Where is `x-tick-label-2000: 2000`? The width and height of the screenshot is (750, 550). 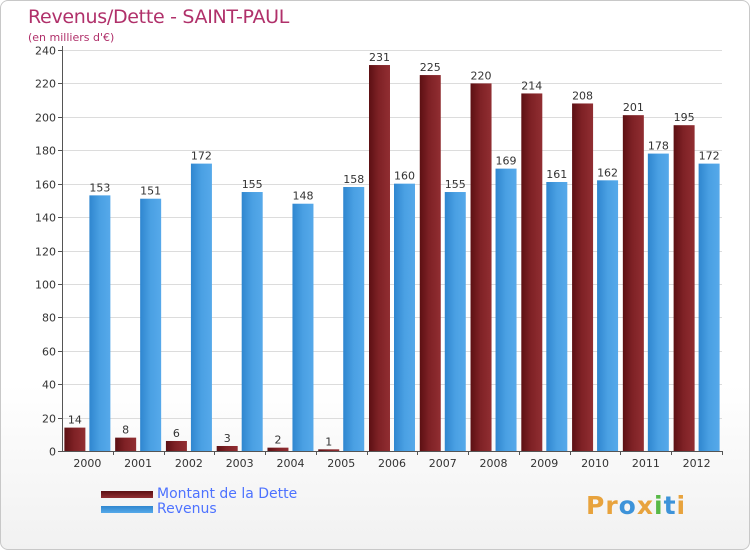 x-tick-label-2000: 2000 is located at coordinates (87, 463).